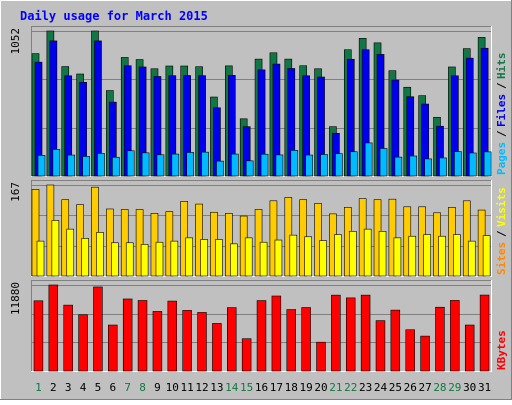 This screenshot has height=405, width=512. I want to click on legend-sites: Sites, so click(501, 258).